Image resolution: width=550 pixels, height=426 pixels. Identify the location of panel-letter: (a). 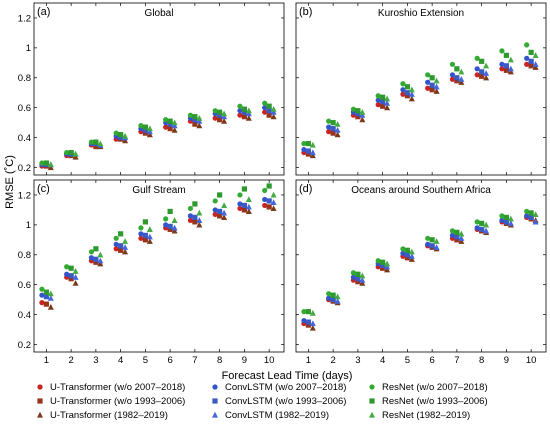
(43, 12).